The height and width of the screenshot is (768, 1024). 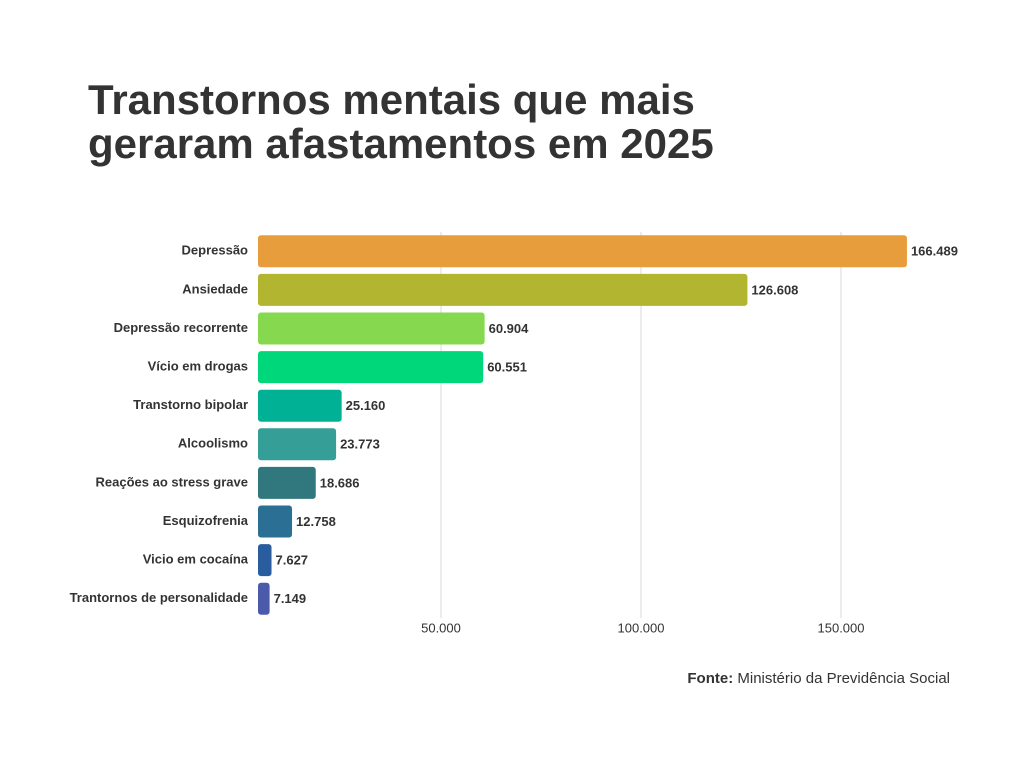 What do you see at coordinates (316, 521) in the screenshot?
I see `value-label: 12.758` at bounding box center [316, 521].